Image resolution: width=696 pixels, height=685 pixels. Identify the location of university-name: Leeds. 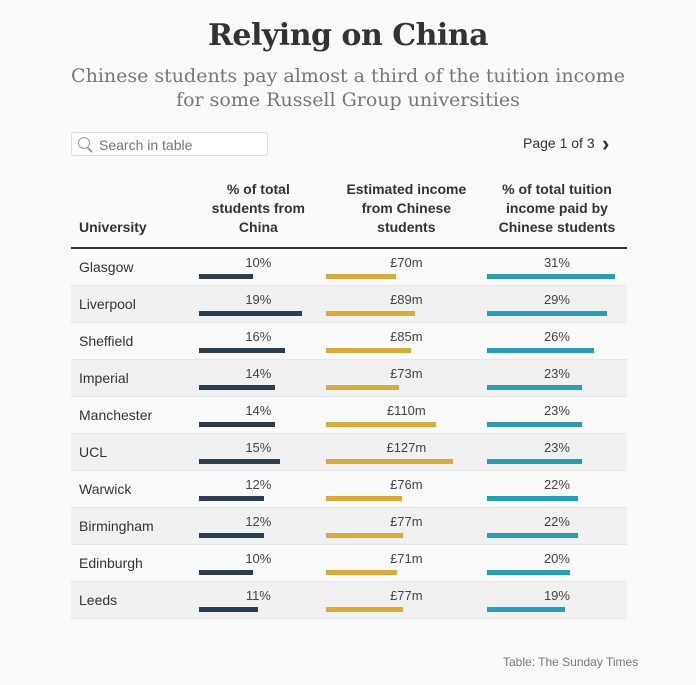
(131, 600).